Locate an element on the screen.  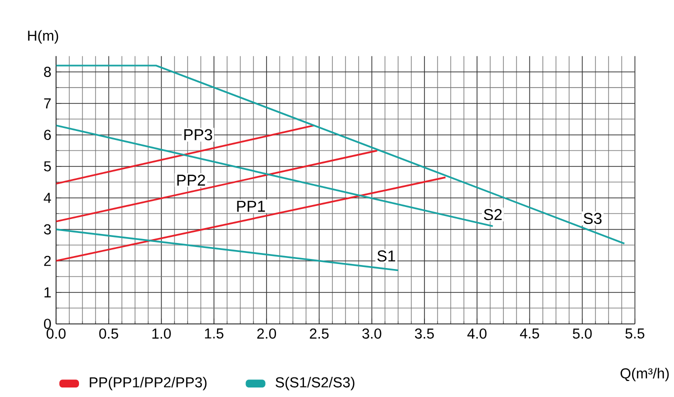
x-tick-label: 1.0 is located at coordinates (161, 333).